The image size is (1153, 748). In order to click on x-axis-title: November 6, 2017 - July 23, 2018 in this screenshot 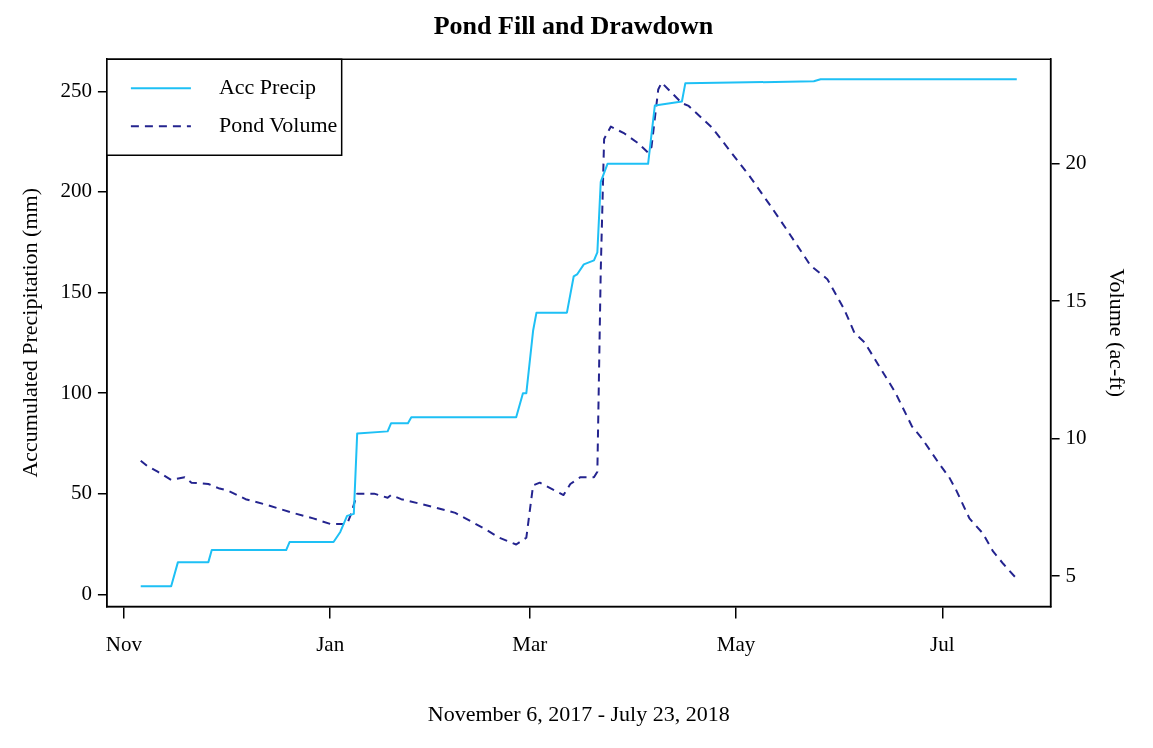, I will do `click(578, 713)`.